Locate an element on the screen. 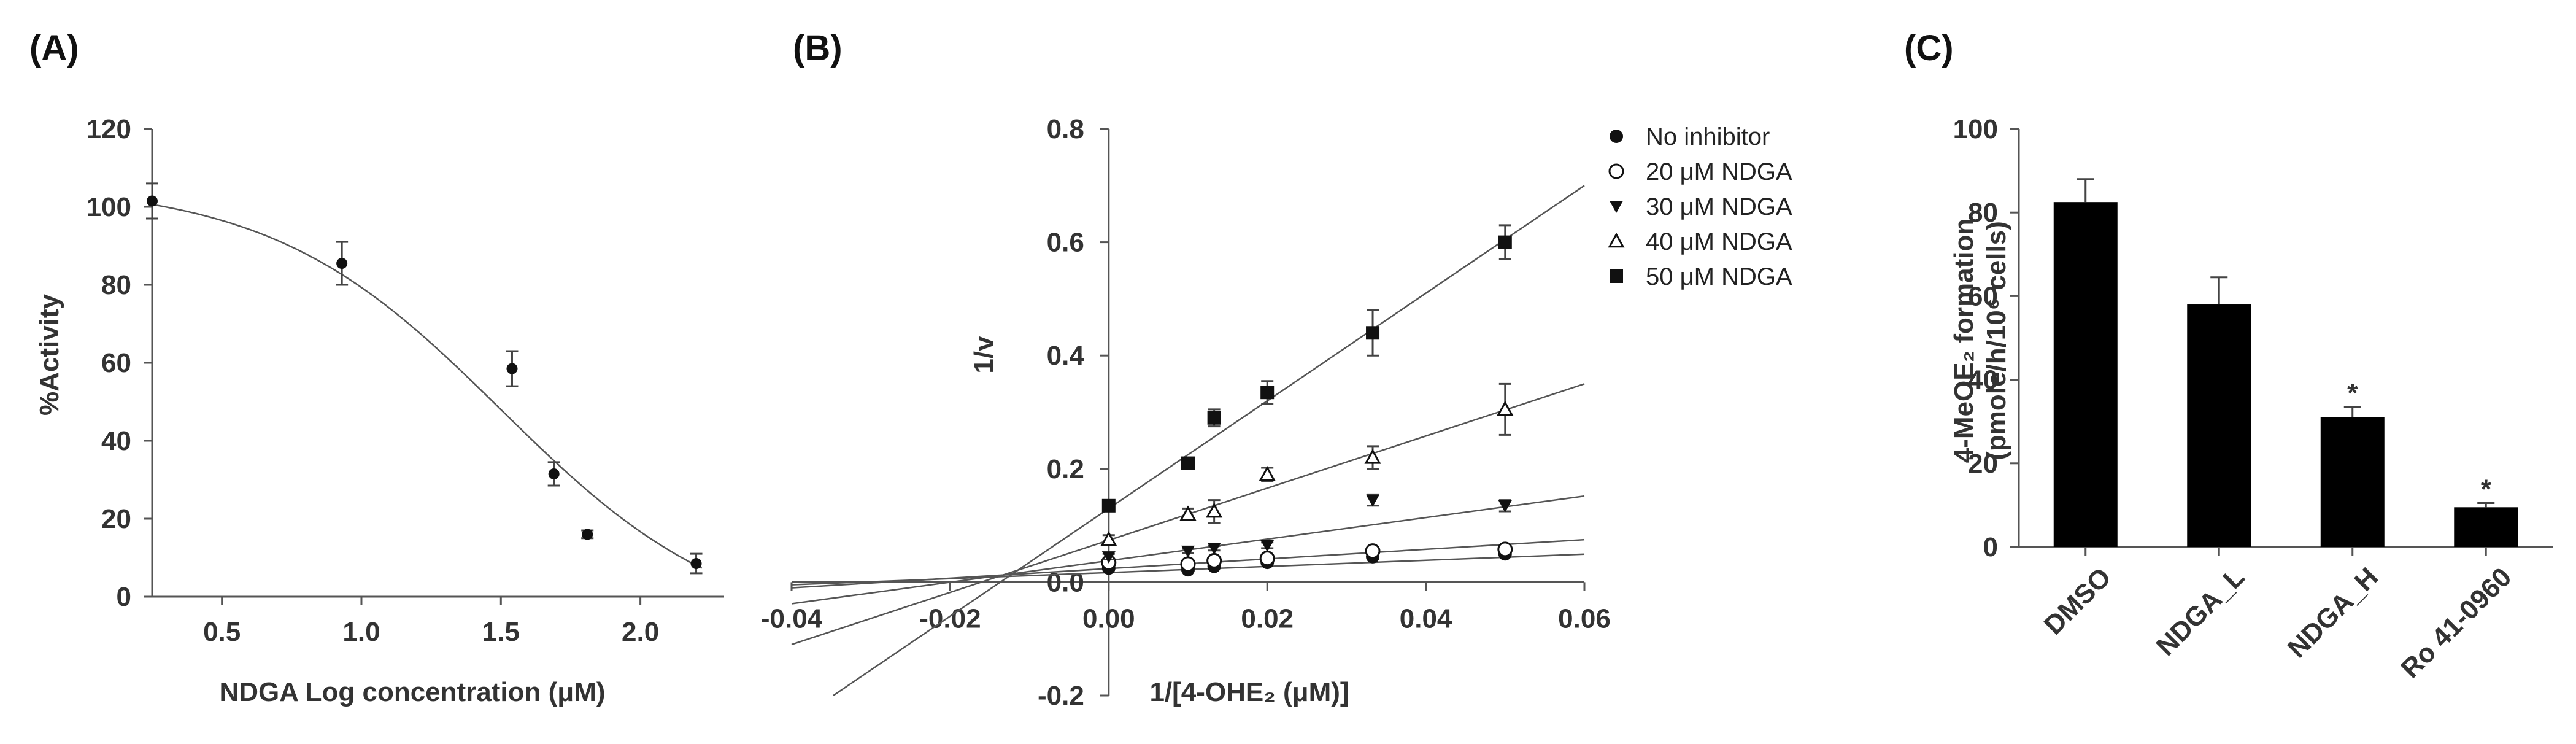 The image size is (2576, 744). panel-a-y-tick-label: 60 is located at coordinates (116, 363).